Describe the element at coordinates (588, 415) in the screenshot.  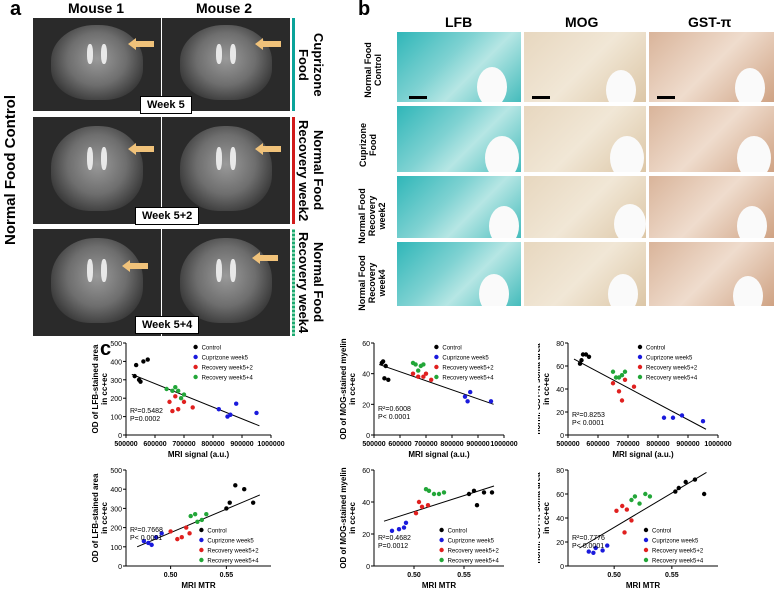
I see `r-squared-label: R²=0.8253` at that location.